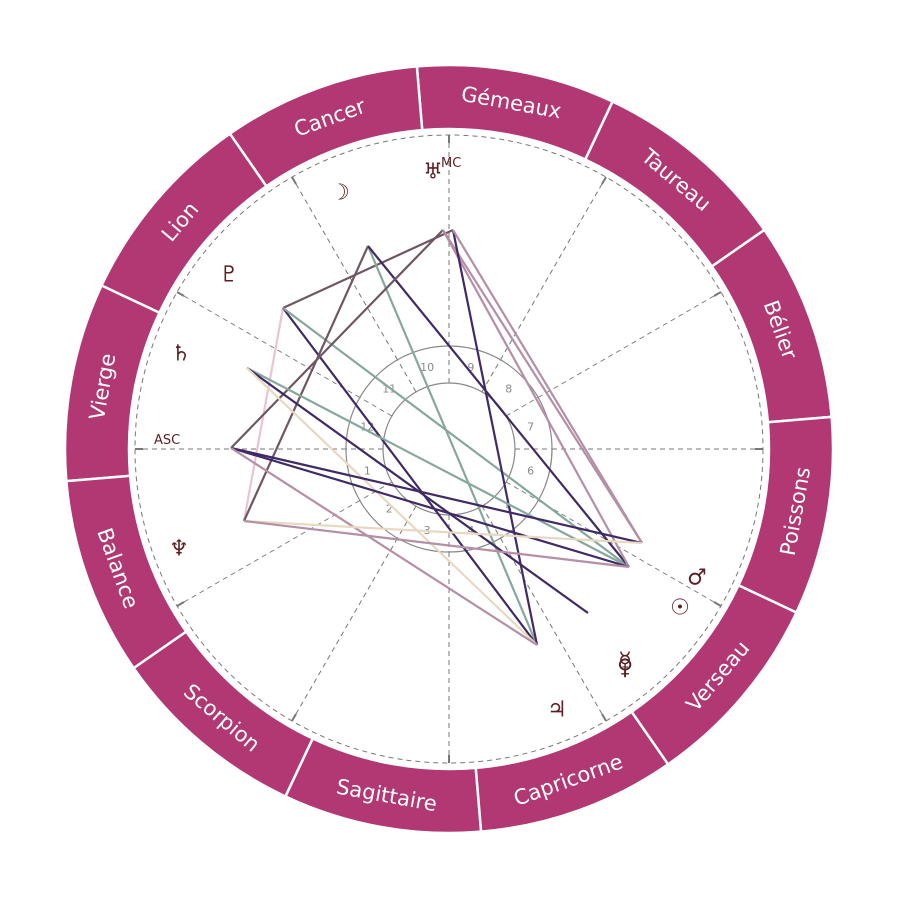 This screenshot has width=897, height=897. Describe the element at coordinates (530, 470) in the screenshot. I see `house-number: 6` at that location.